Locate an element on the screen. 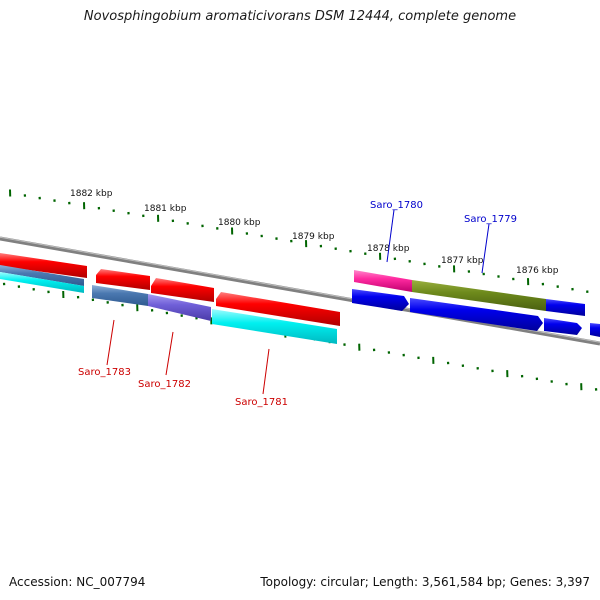 This screenshot has height=600, width=600. gene-saro-1781-cyan is located at coordinates (274, 326).